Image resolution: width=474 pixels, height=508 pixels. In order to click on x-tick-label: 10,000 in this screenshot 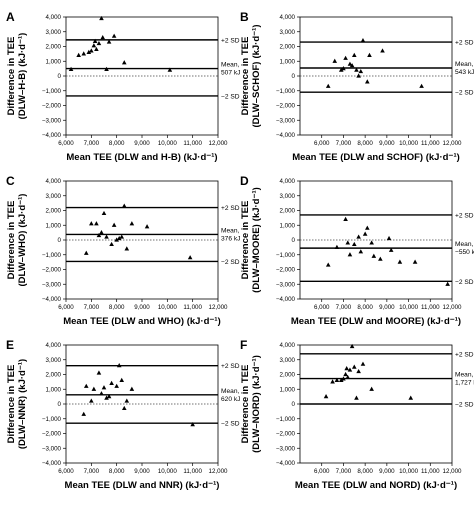, I will do `click(408, 307)`.